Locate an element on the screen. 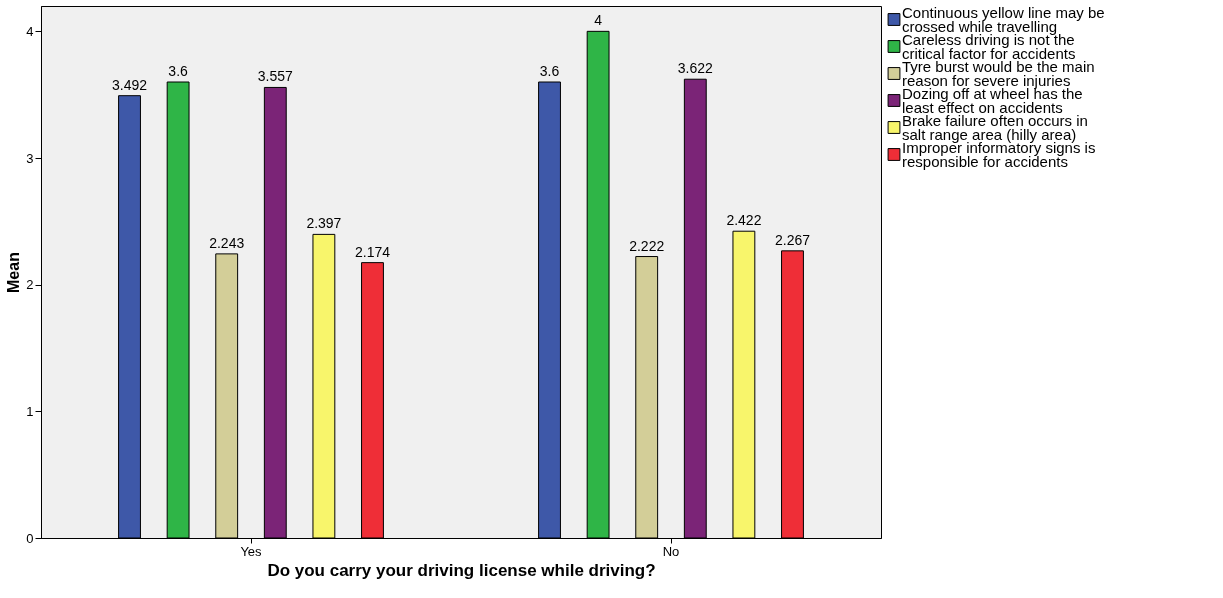 The width and height of the screenshot is (1223, 598). x-axis-title: Do you carry your driving license while driving? is located at coordinates (461, 570).